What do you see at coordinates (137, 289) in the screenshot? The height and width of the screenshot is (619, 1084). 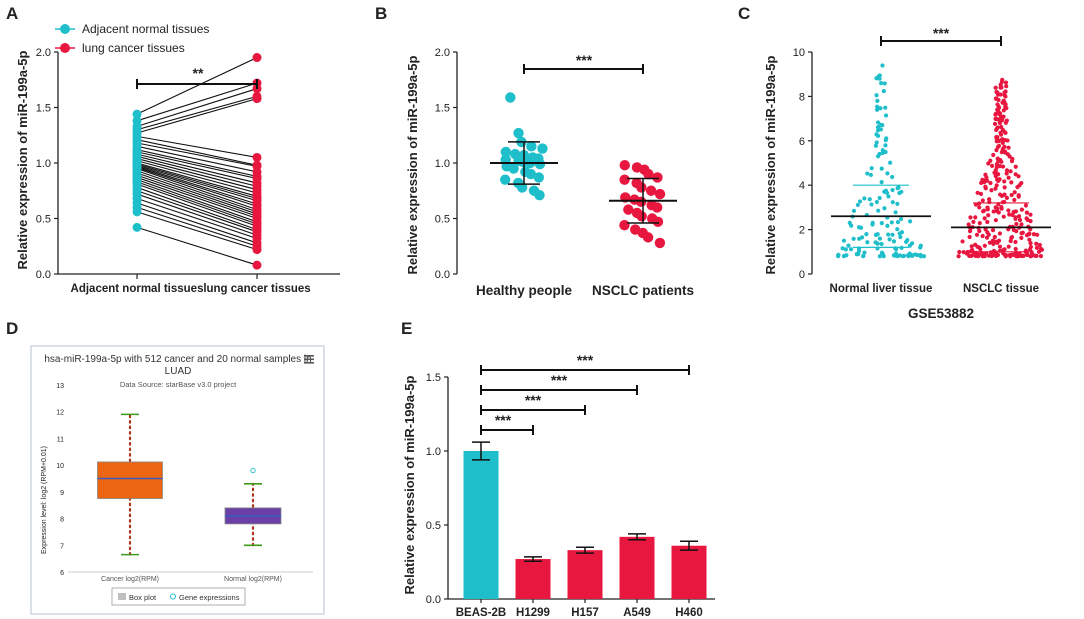 I see `chart-a-category-0: Adjacent normal tissues` at bounding box center [137, 289].